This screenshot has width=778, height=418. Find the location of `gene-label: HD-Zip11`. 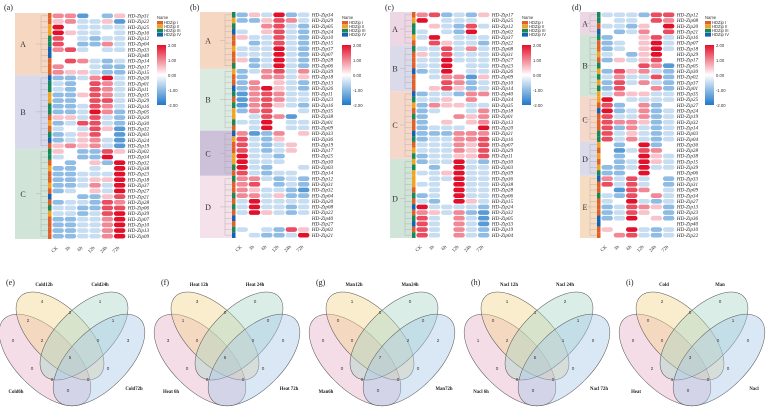

gene-label: HD-Zip11 is located at coordinates (138, 90).